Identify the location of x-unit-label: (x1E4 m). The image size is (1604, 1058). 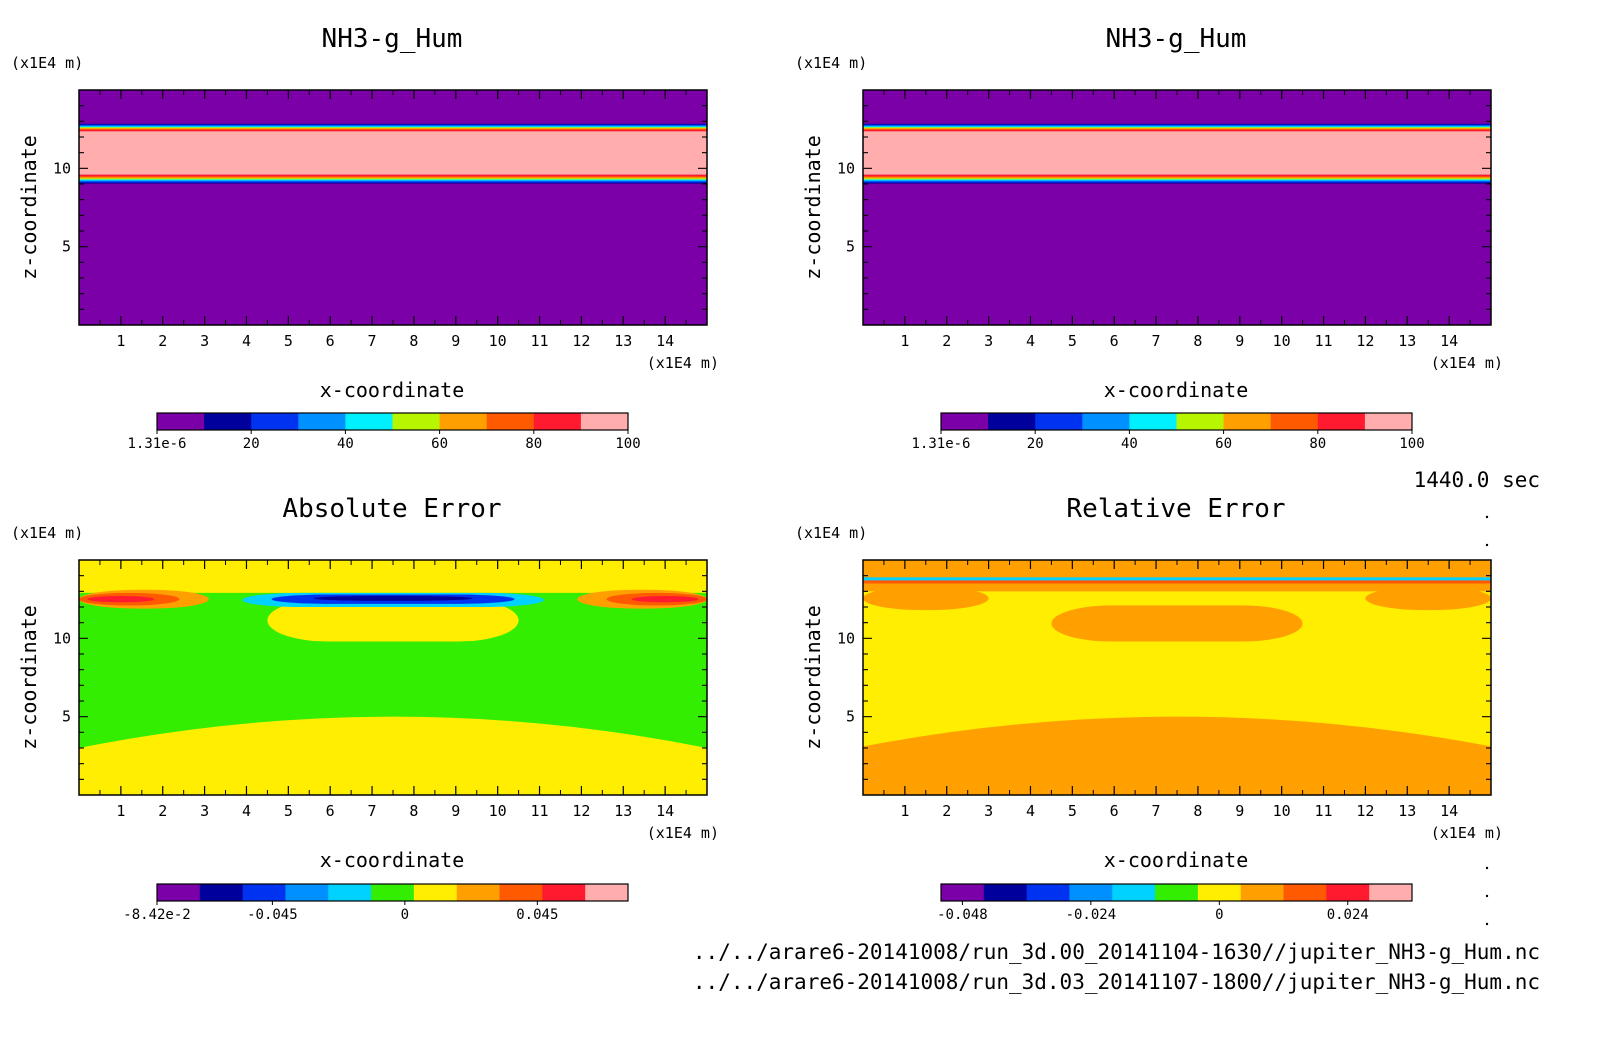
(683, 363).